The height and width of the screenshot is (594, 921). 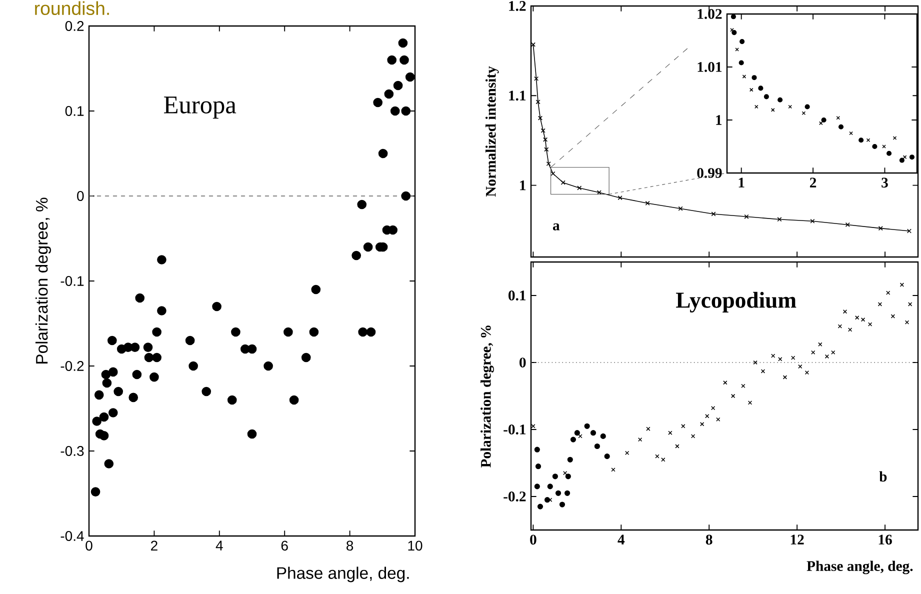 I want to click on x-tick-label: 6, so click(x=284, y=545).